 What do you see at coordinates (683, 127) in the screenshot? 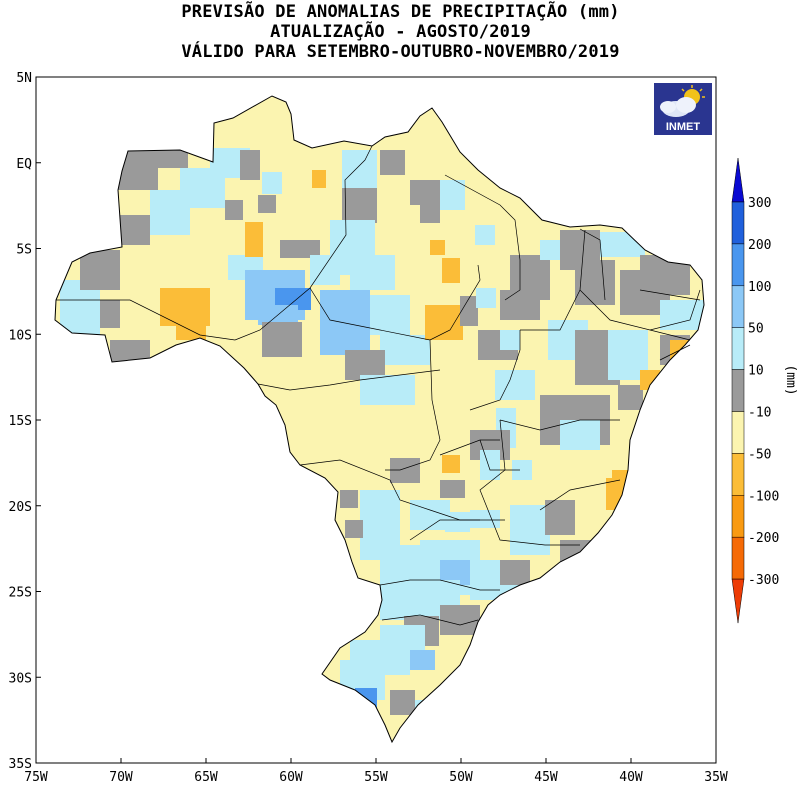
I see `logo-text: INMET` at bounding box center [683, 127].